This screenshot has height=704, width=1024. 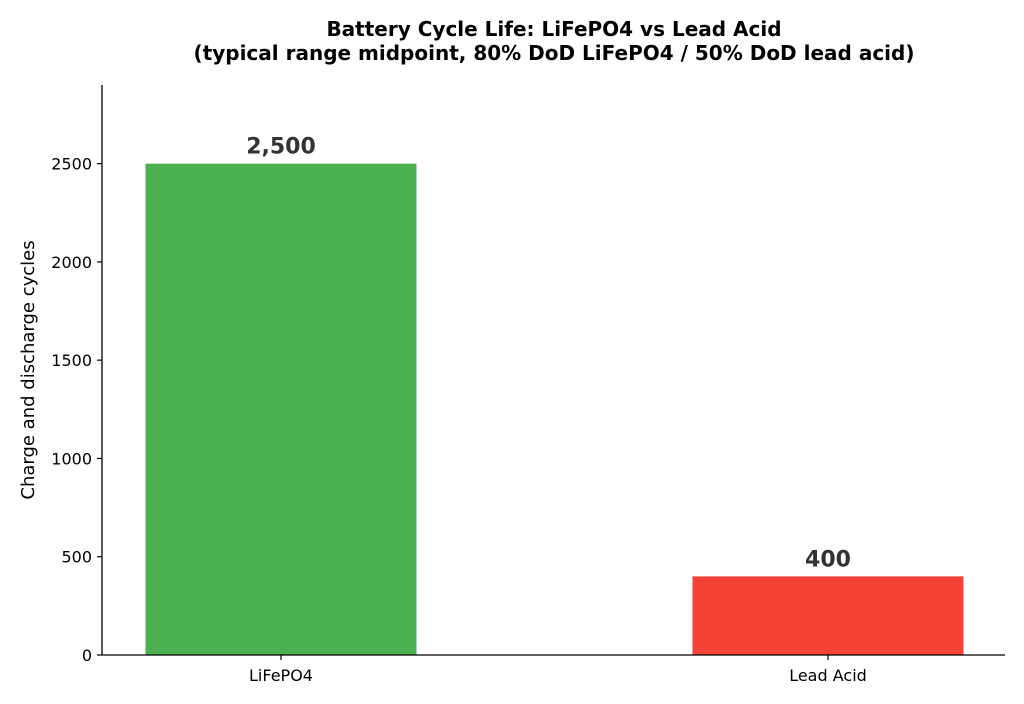 I want to click on data-label-lifepo4: 2,500, so click(x=281, y=147).